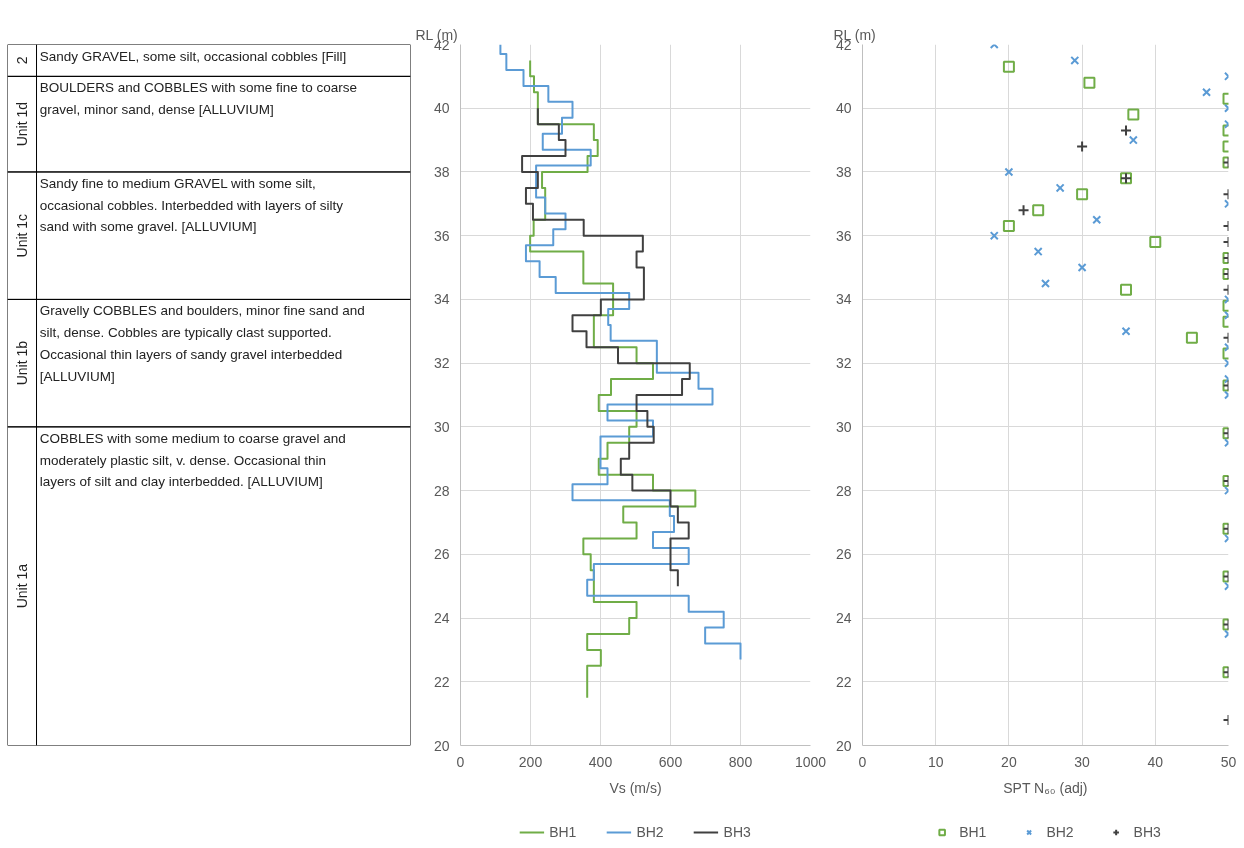  What do you see at coordinates (635, 787) in the screenshot?
I see `x-axis-title: Vs (m/s)` at bounding box center [635, 787].